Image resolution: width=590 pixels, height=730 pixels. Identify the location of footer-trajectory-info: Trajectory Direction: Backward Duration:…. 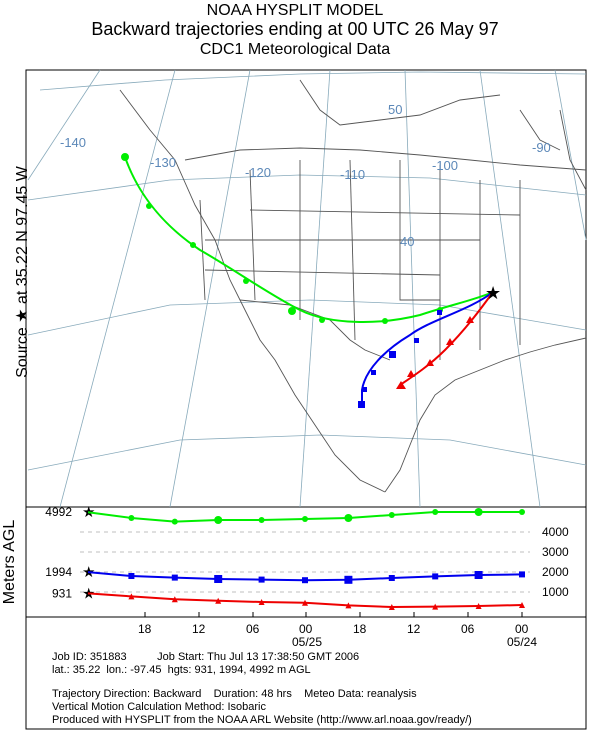
(234, 694).